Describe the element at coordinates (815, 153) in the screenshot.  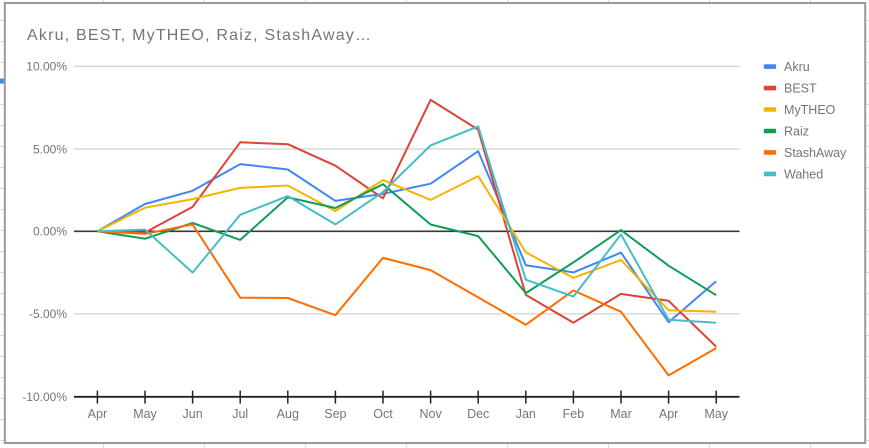
I see `svg-text: StashAway` at that location.